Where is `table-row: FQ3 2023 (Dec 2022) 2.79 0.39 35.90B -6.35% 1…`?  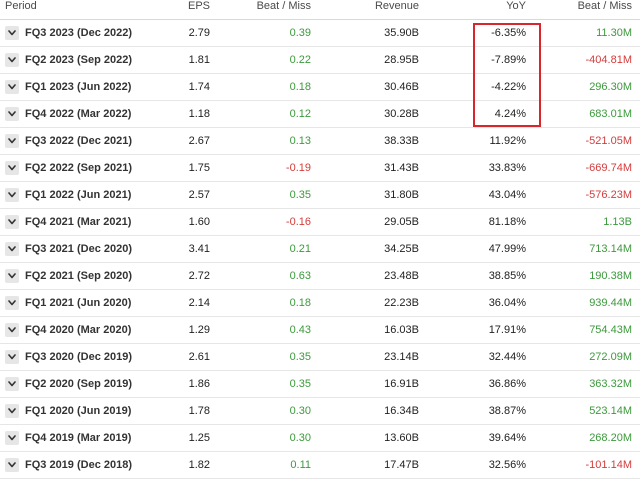 table-row: FQ3 2023 (Dec 2022) 2.79 0.39 35.90B -6.35% 1… is located at coordinates (320, 33).